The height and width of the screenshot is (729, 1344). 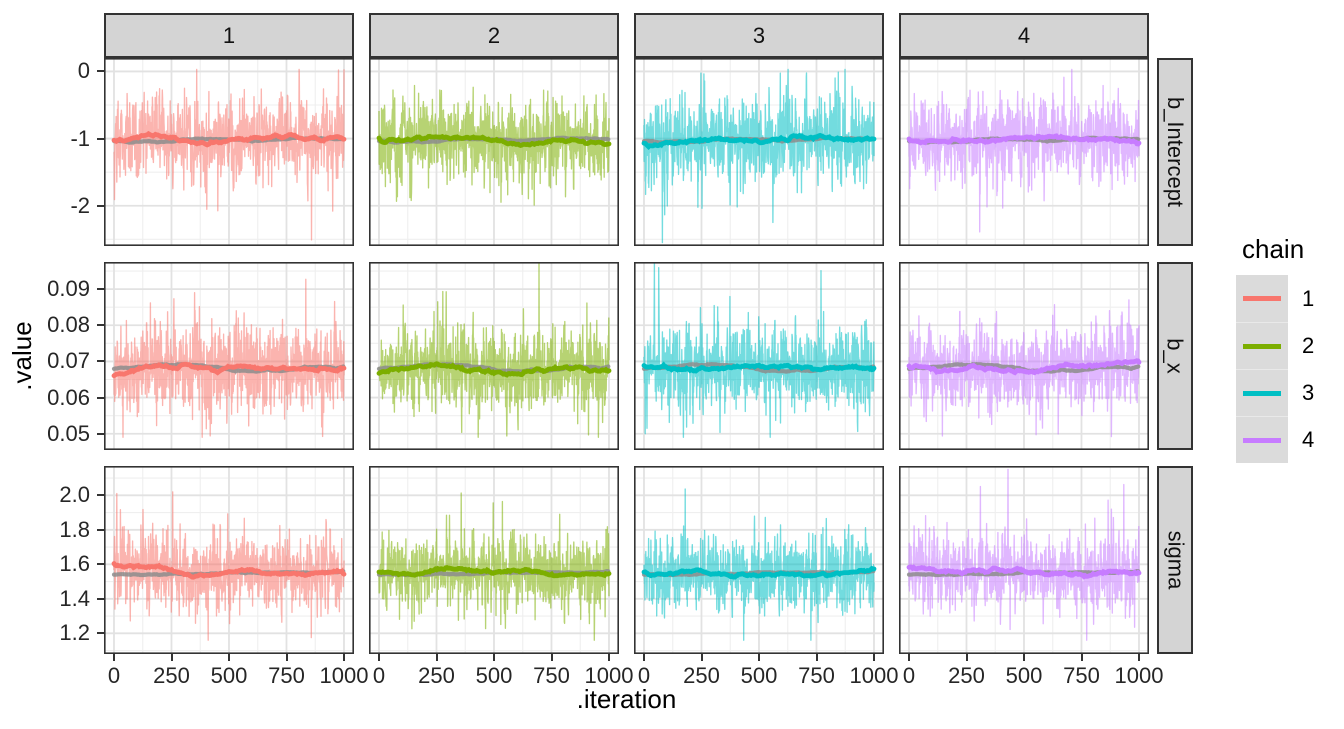 What do you see at coordinates (1275, 392) in the screenshot?
I see `legend-item-3: 3` at bounding box center [1275, 392].